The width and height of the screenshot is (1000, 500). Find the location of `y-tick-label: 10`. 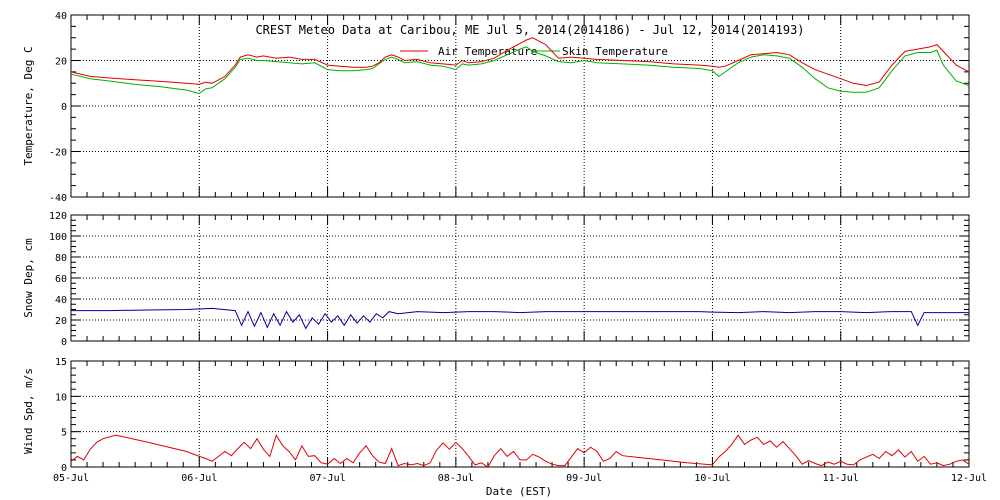

y-tick-label: 10 is located at coordinates (61, 397).